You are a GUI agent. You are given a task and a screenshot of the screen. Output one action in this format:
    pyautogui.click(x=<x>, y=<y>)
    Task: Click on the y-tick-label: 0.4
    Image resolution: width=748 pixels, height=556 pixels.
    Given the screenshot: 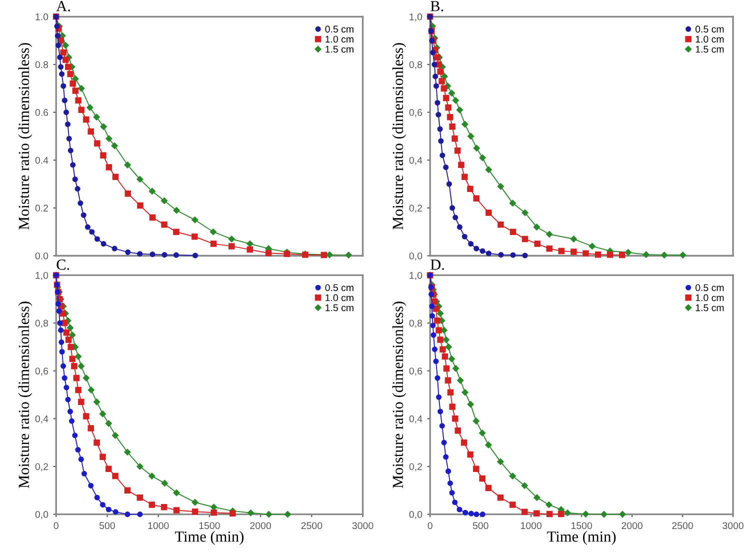 What is the action you would take?
    pyautogui.click(x=41, y=160)
    